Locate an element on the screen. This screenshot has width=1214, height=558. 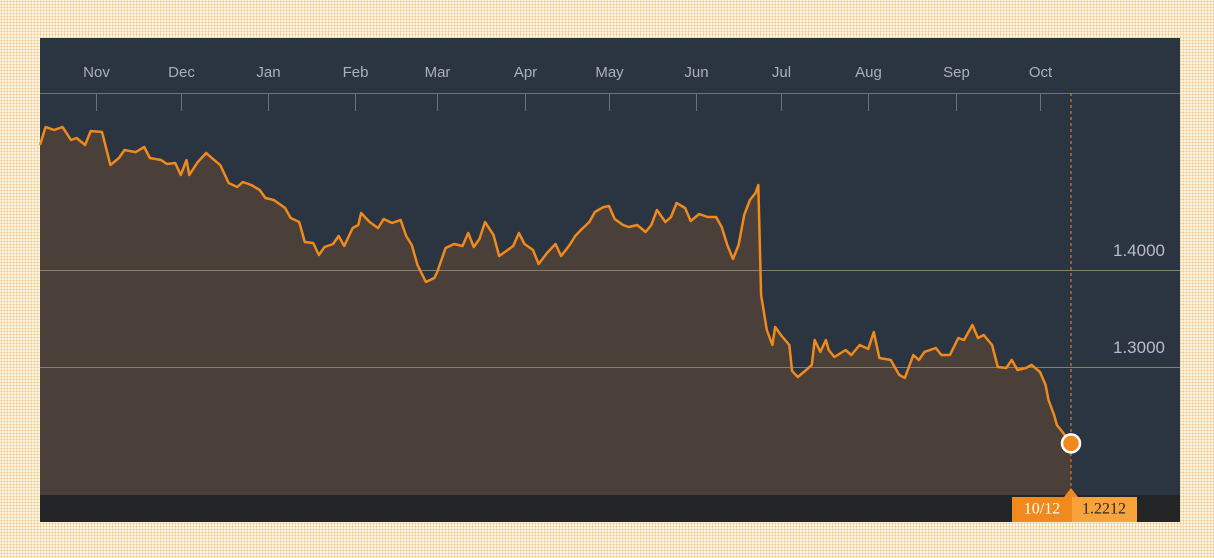
tag-value-bg is located at coordinates (1104, 509).